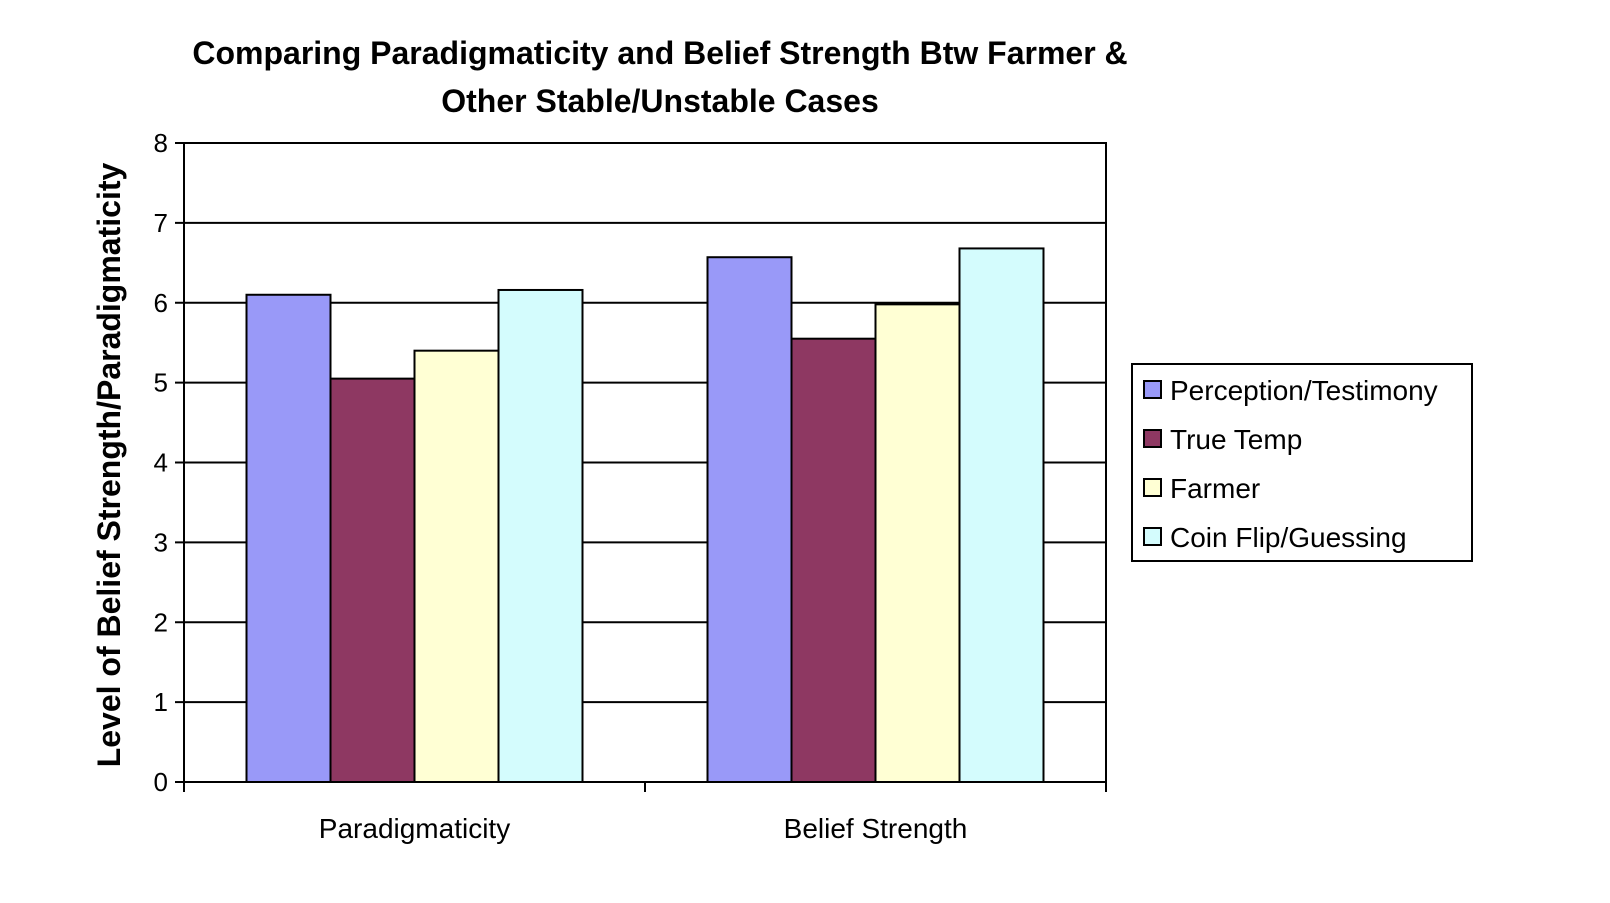 This screenshot has width=1610, height=903. Describe the element at coordinates (161, 383) in the screenshot. I see `y-tick-label: 5` at that location.